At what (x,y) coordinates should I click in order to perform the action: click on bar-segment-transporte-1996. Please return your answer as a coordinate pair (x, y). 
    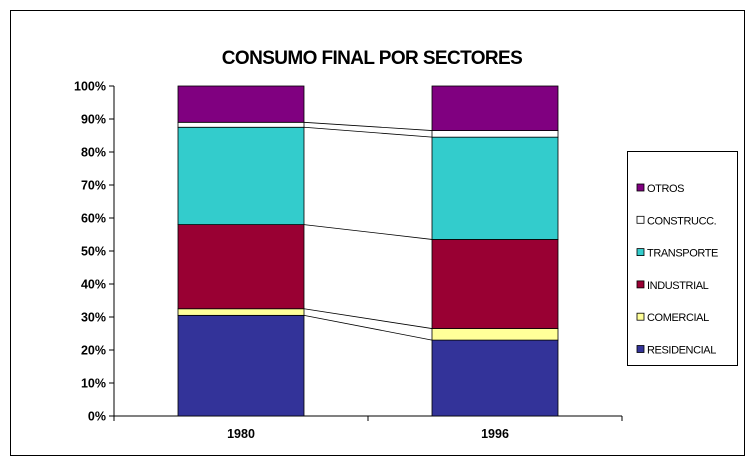
    Looking at the image, I should click on (495, 188).